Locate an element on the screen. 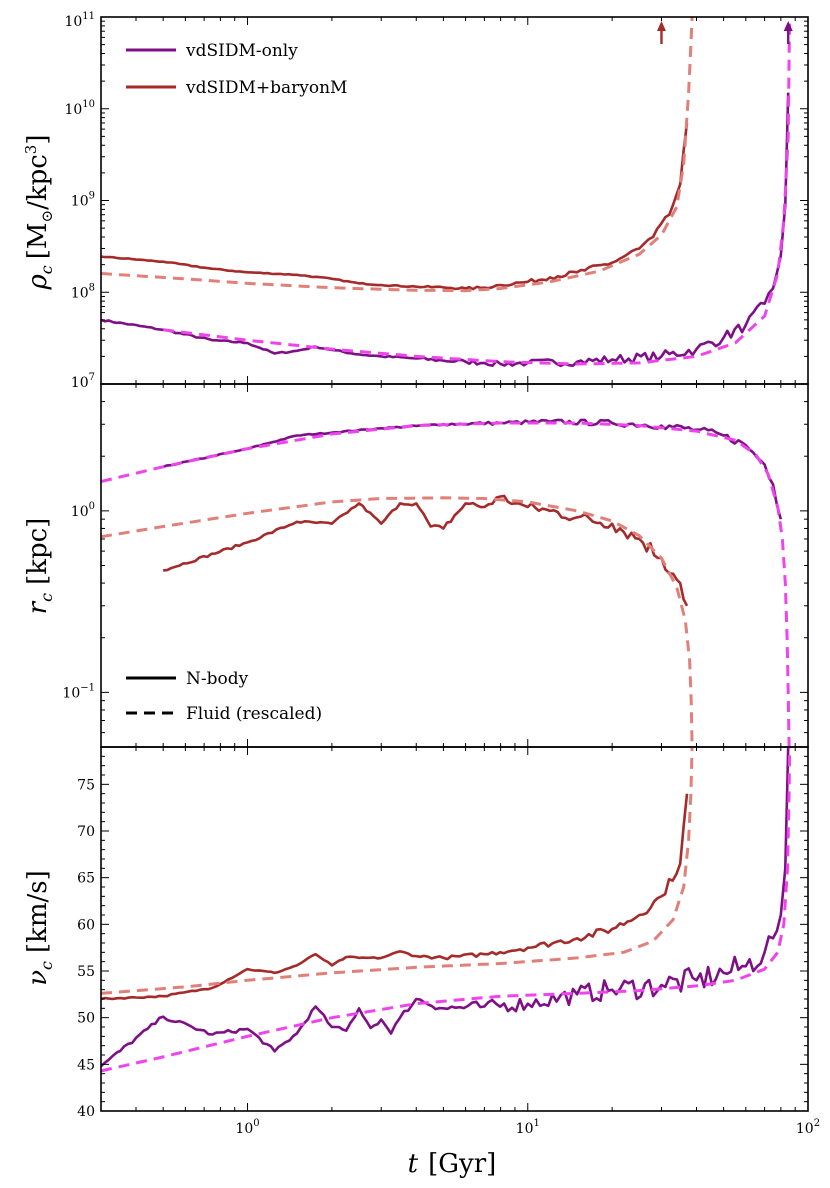 The height and width of the screenshot is (1188, 830). legend-label-nbody: N-body is located at coordinates (217, 679).